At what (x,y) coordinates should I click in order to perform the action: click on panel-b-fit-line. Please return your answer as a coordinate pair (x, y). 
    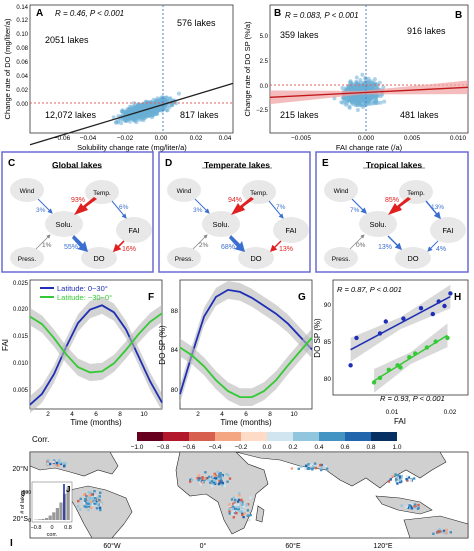
    Looking at the image, I should click on (369, 92).